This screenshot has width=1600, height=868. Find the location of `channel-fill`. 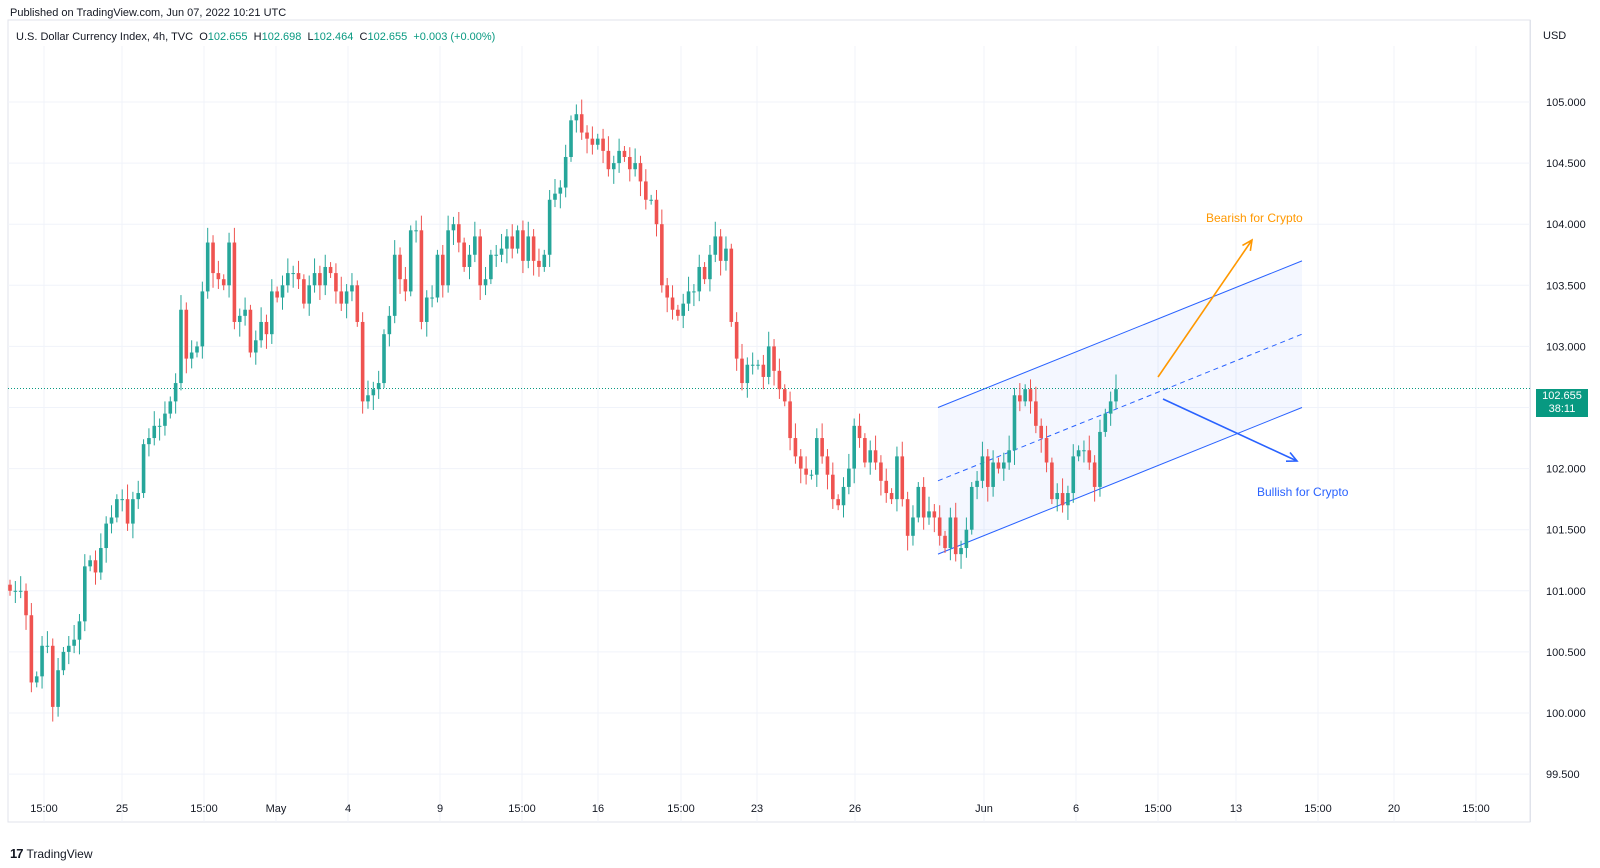

channel-fill is located at coordinates (1120, 407).